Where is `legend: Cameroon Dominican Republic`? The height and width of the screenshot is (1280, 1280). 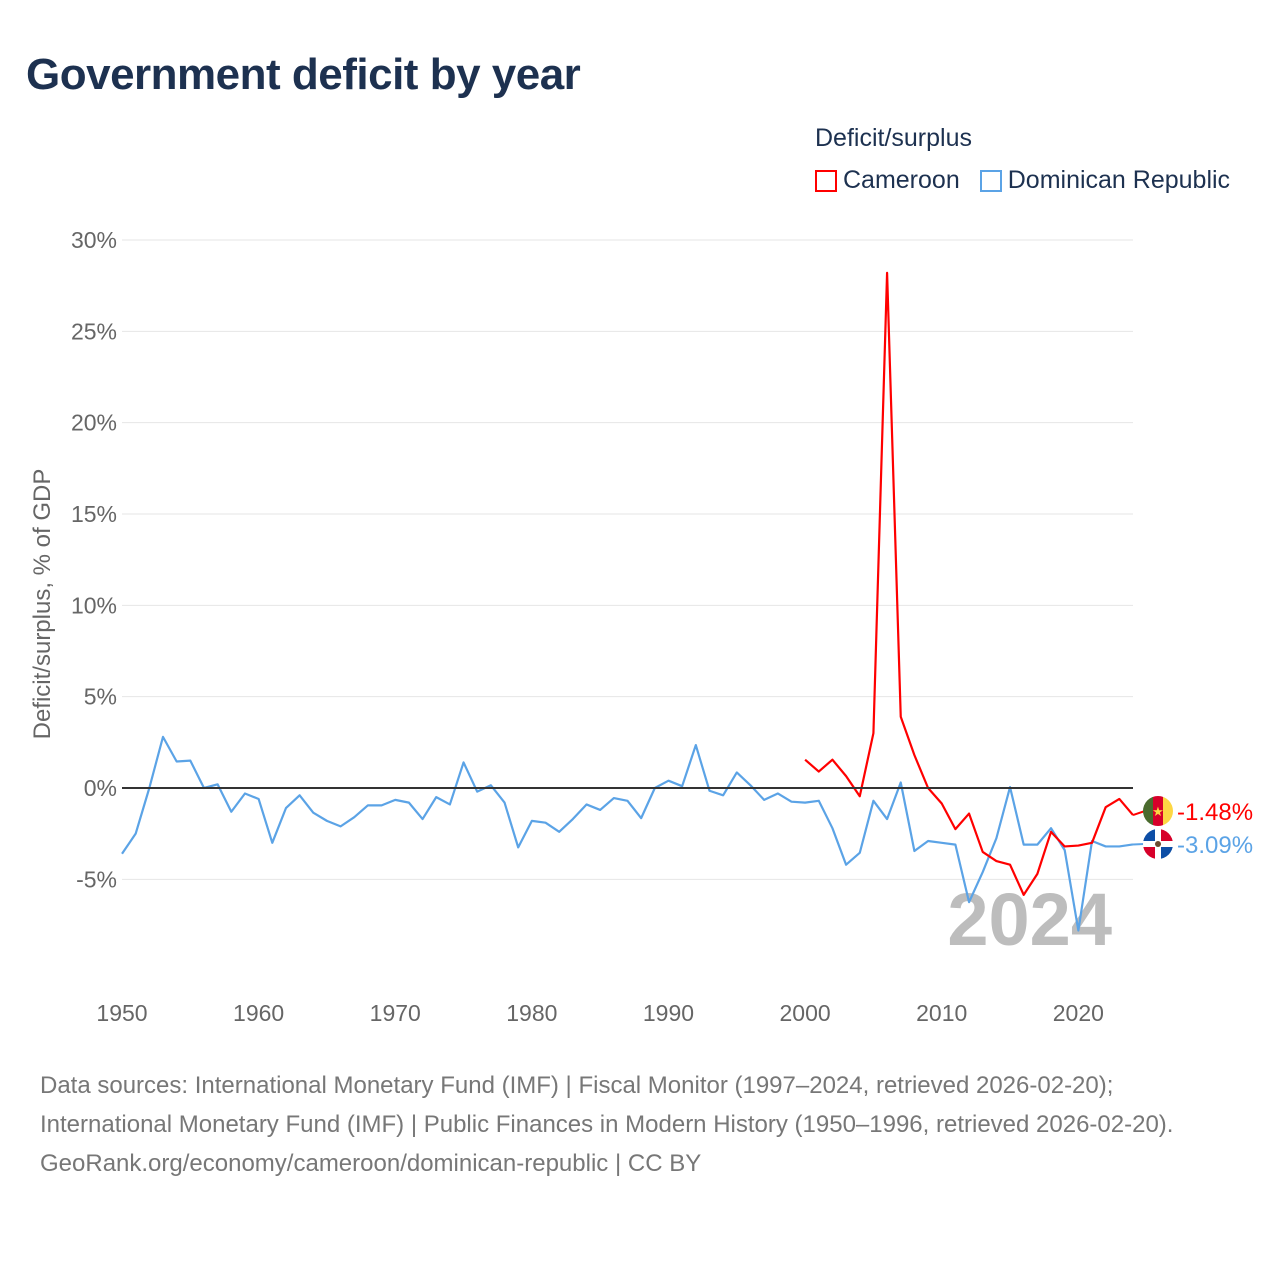 legend: Cameroon Dominican Republic is located at coordinates (1022, 180).